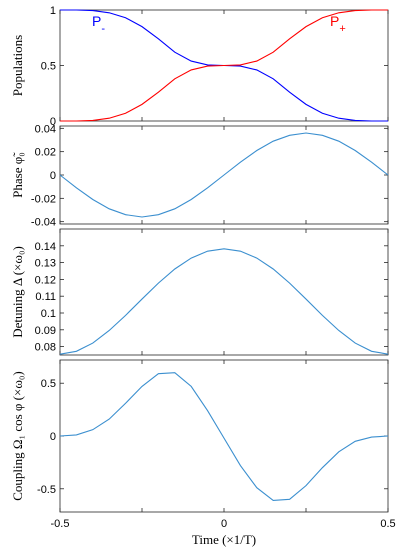 The image size is (400, 550). What do you see at coordinates (224, 539) in the screenshot?
I see `x-axis-title: Time (×1/T)` at bounding box center [224, 539].